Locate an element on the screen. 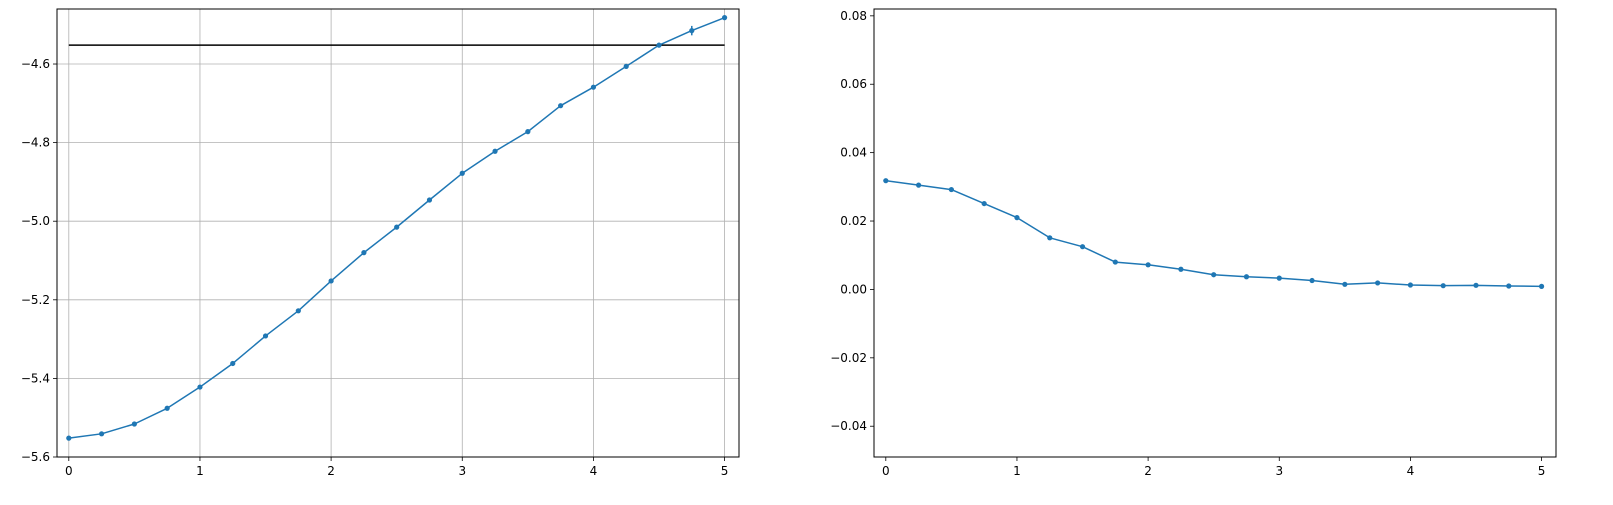 The width and height of the screenshot is (1613, 505). chart1-x-tick-label-2: 2 is located at coordinates (331, 471).